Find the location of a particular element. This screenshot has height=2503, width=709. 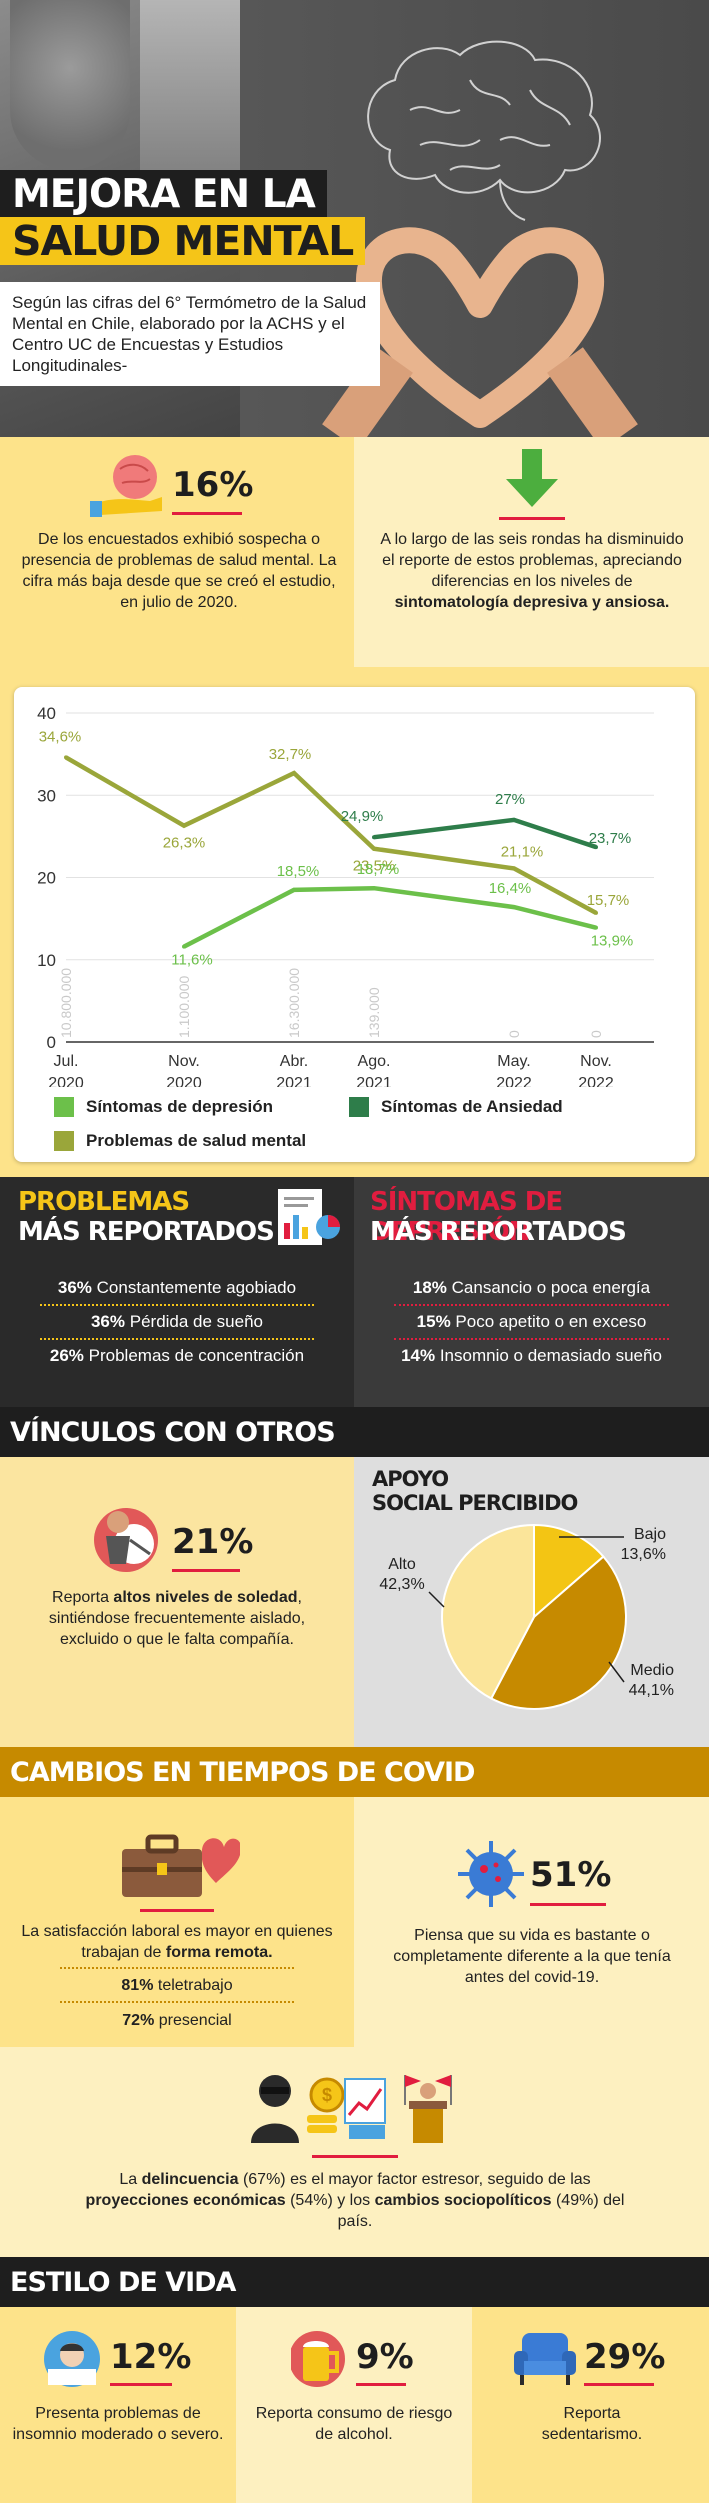

presencial-pct: 72% is located at coordinates (138, 2020).